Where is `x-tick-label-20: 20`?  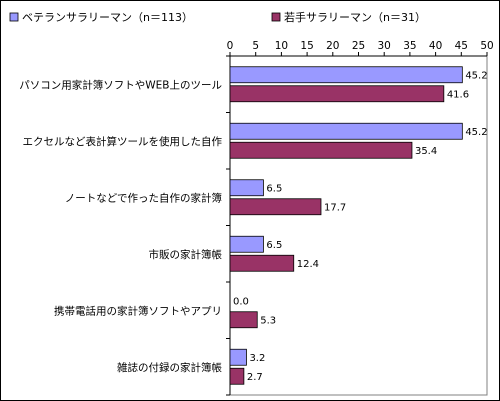 x-tick-label-20: 20 is located at coordinates (332, 46).